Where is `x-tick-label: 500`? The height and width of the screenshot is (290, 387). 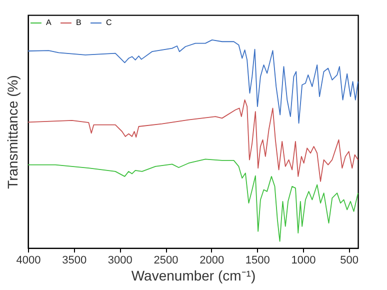 x-tick-label: 500 is located at coordinates (349, 260).